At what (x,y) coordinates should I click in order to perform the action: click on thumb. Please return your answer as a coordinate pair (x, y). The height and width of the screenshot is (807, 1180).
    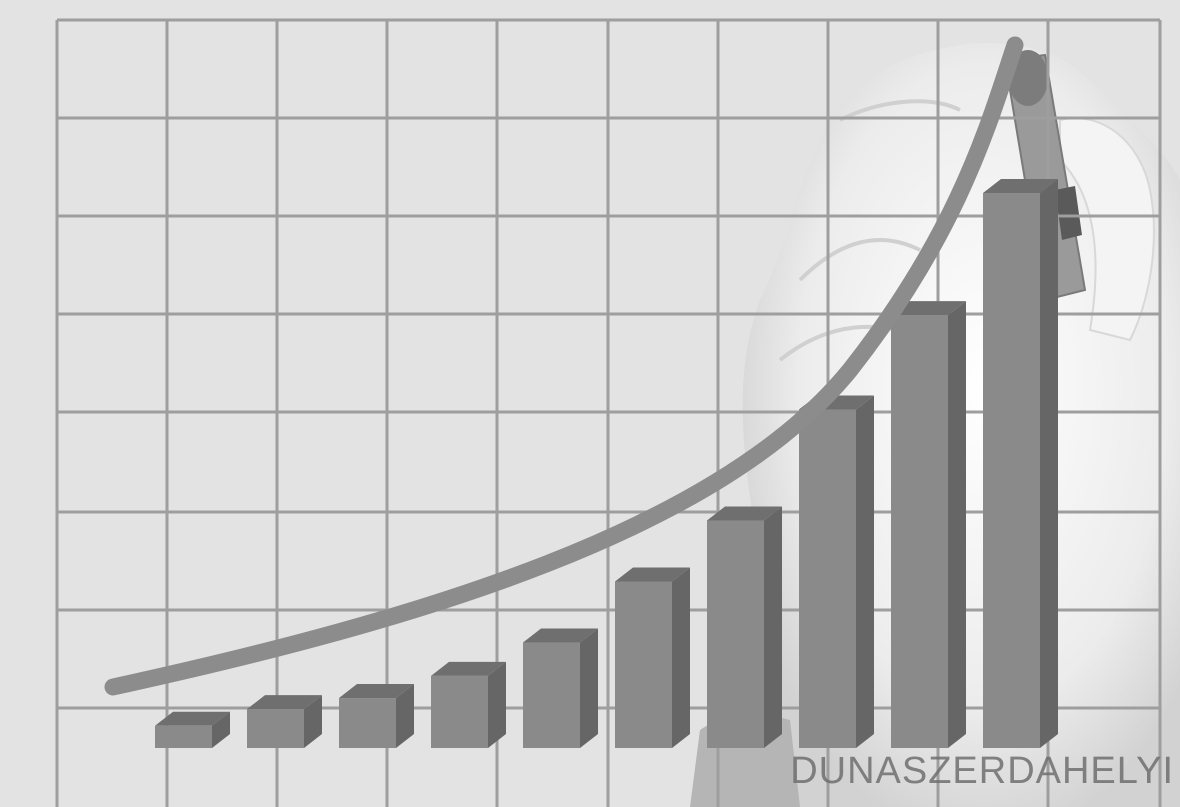
    Looking at the image, I should click on (1107, 229).